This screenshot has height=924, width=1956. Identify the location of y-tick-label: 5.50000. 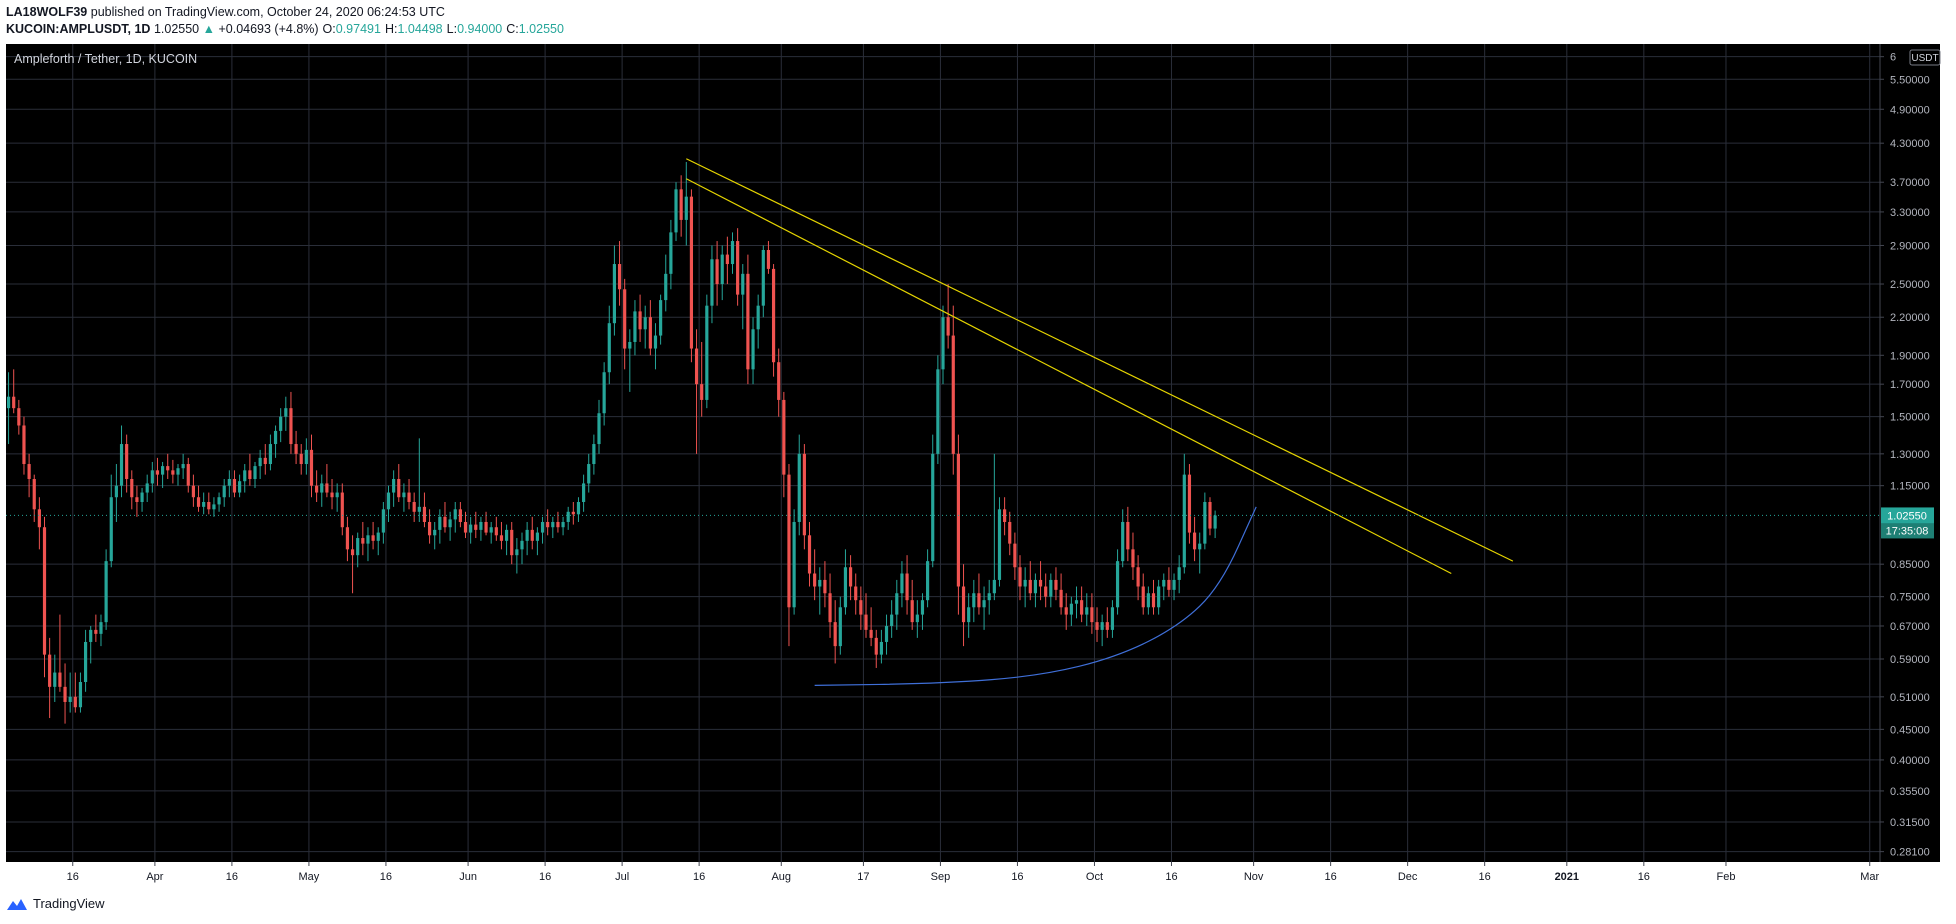
(1910, 80).